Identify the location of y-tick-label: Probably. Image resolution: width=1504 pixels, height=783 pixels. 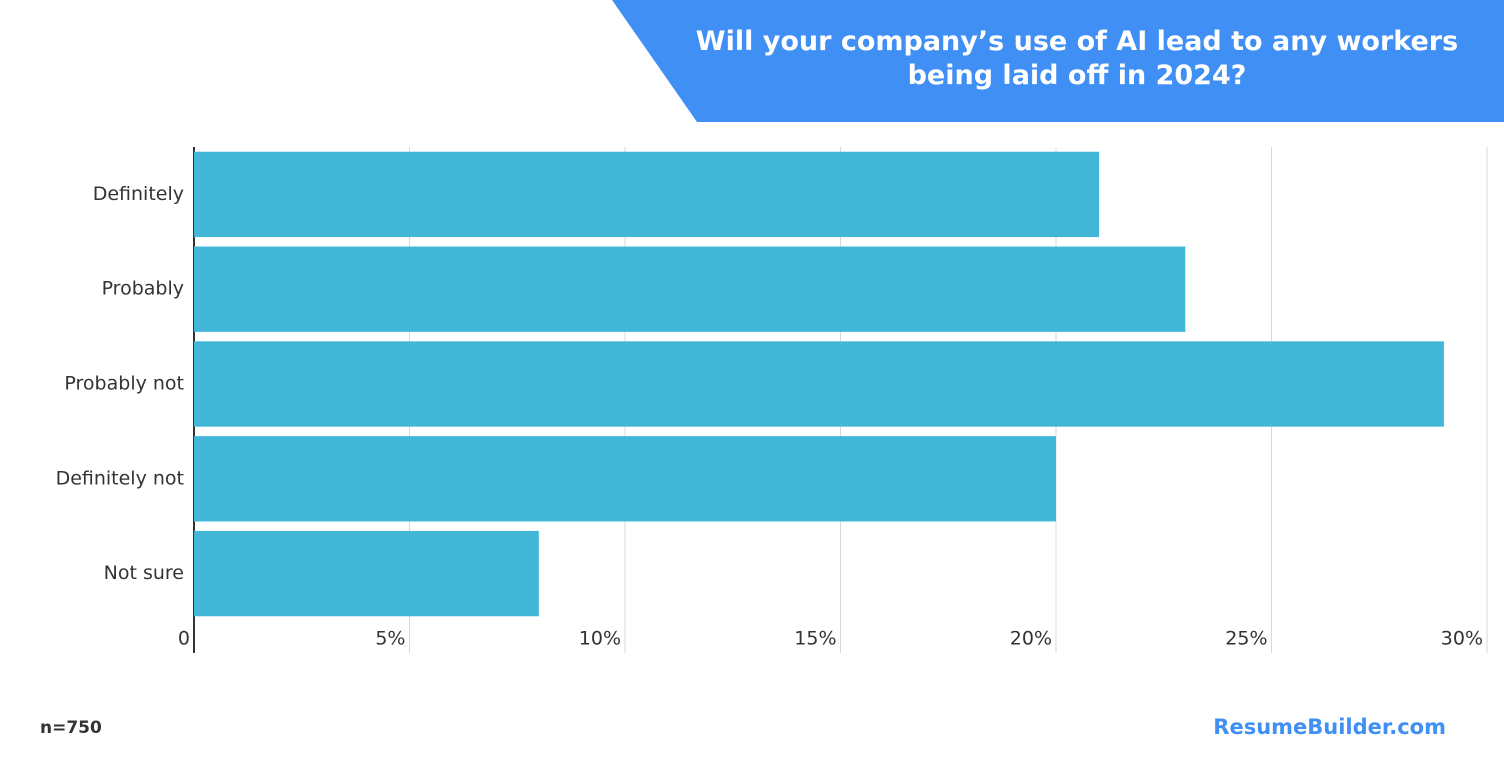
(143, 289).